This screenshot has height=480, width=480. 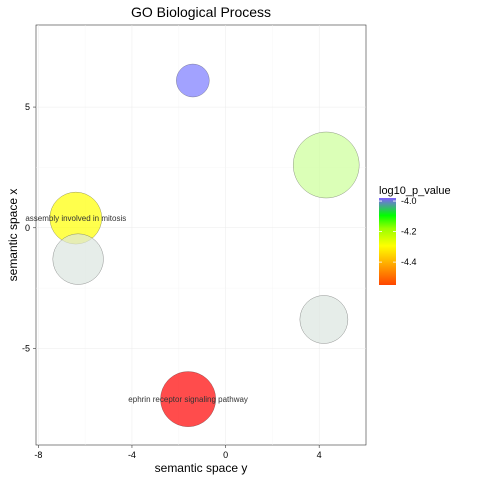 I want to click on legend-tick-label: -4.2, so click(x=409, y=232).